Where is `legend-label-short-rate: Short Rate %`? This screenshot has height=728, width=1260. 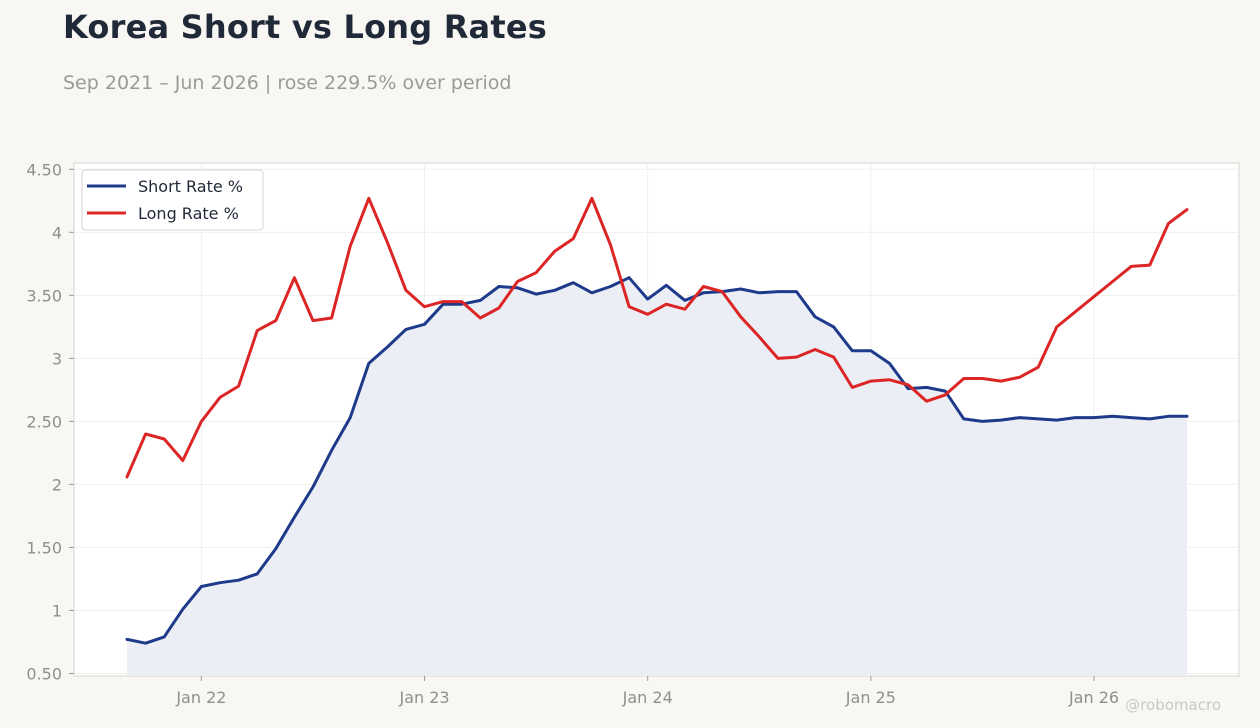
legend-label-short-rate: Short Rate % is located at coordinates (190, 186).